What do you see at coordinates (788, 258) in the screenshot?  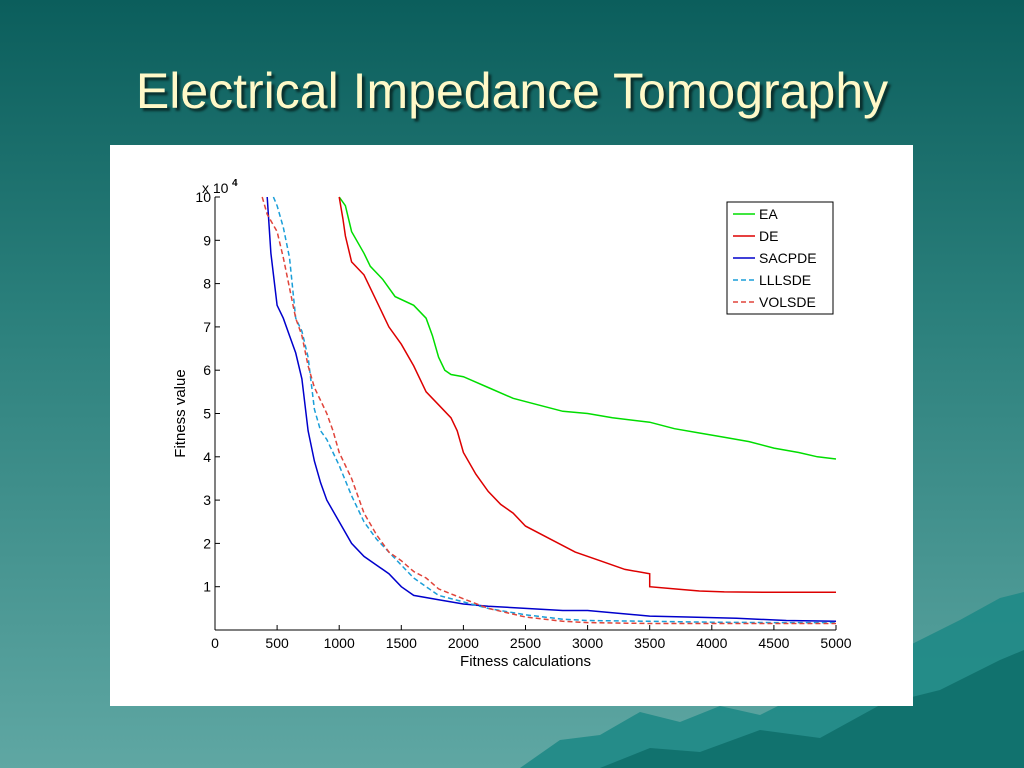 I see `legend-label-sacpde: SACPDE` at bounding box center [788, 258].